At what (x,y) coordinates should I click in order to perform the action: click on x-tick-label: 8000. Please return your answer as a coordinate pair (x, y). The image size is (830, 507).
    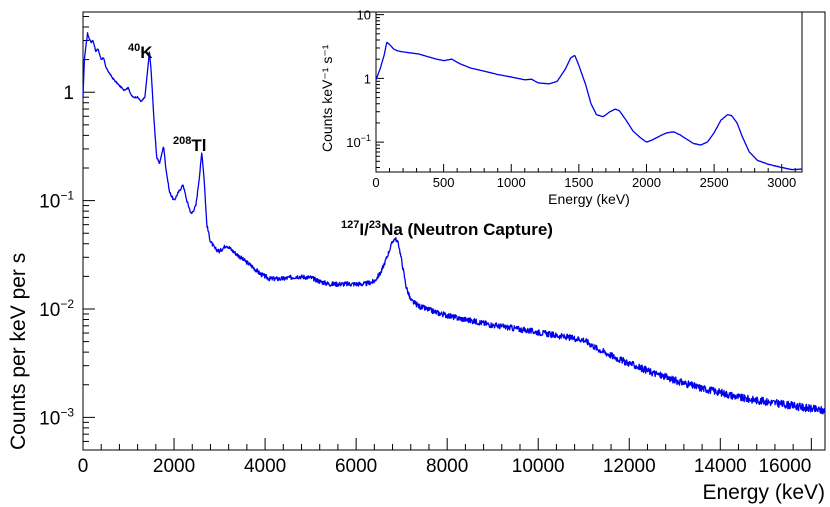
    Looking at the image, I should click on (447, 466).